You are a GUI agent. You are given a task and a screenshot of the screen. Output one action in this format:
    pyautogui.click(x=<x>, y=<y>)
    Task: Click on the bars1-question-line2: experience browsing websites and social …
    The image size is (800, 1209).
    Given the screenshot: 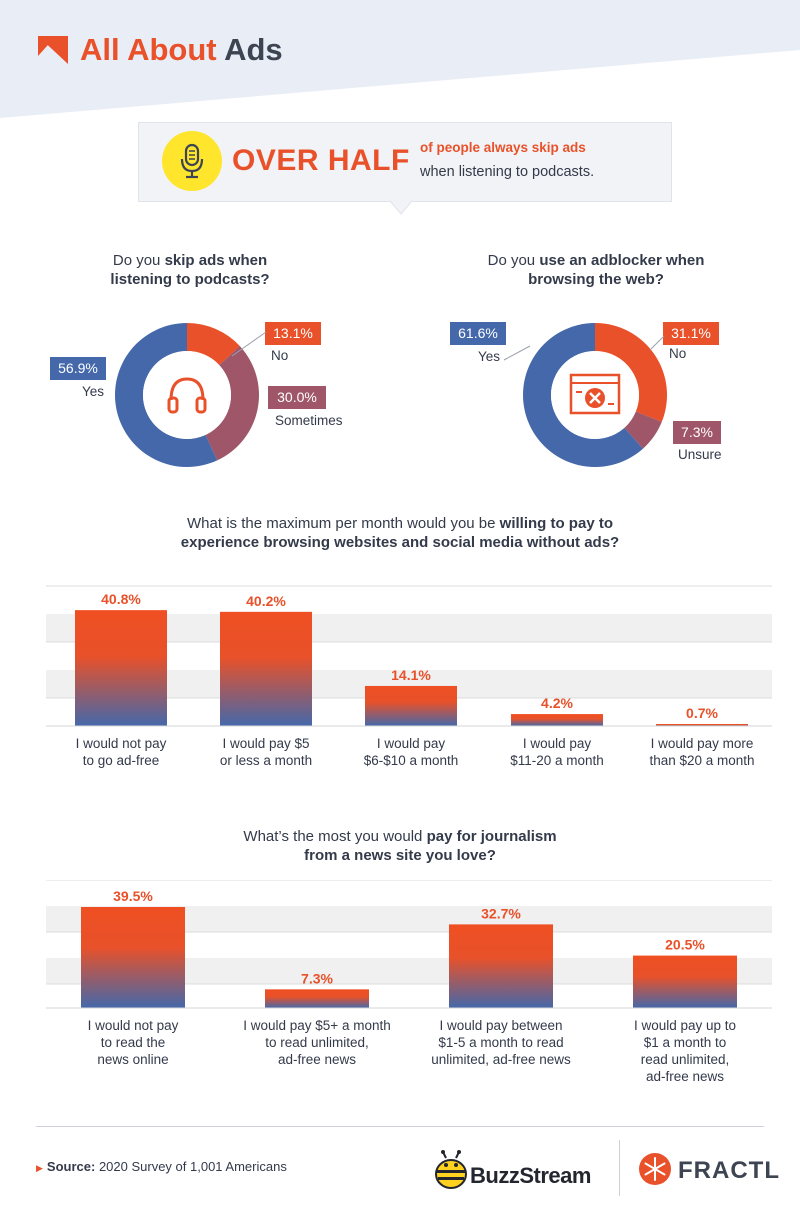 What is the action you would take?
    pyautogui.click(x=400, y=542)
    